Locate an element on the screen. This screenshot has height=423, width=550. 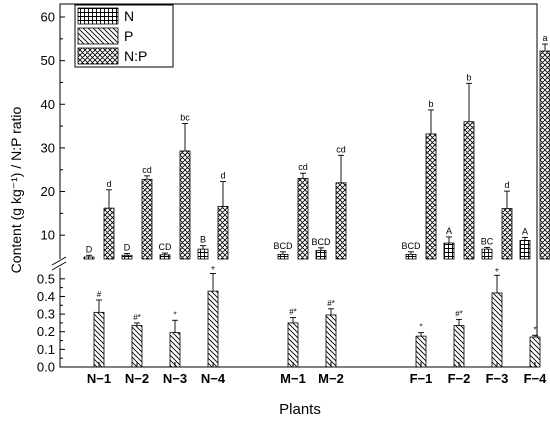
lower-y-tick-label: 0.5 is located at coordinates (46, 278).